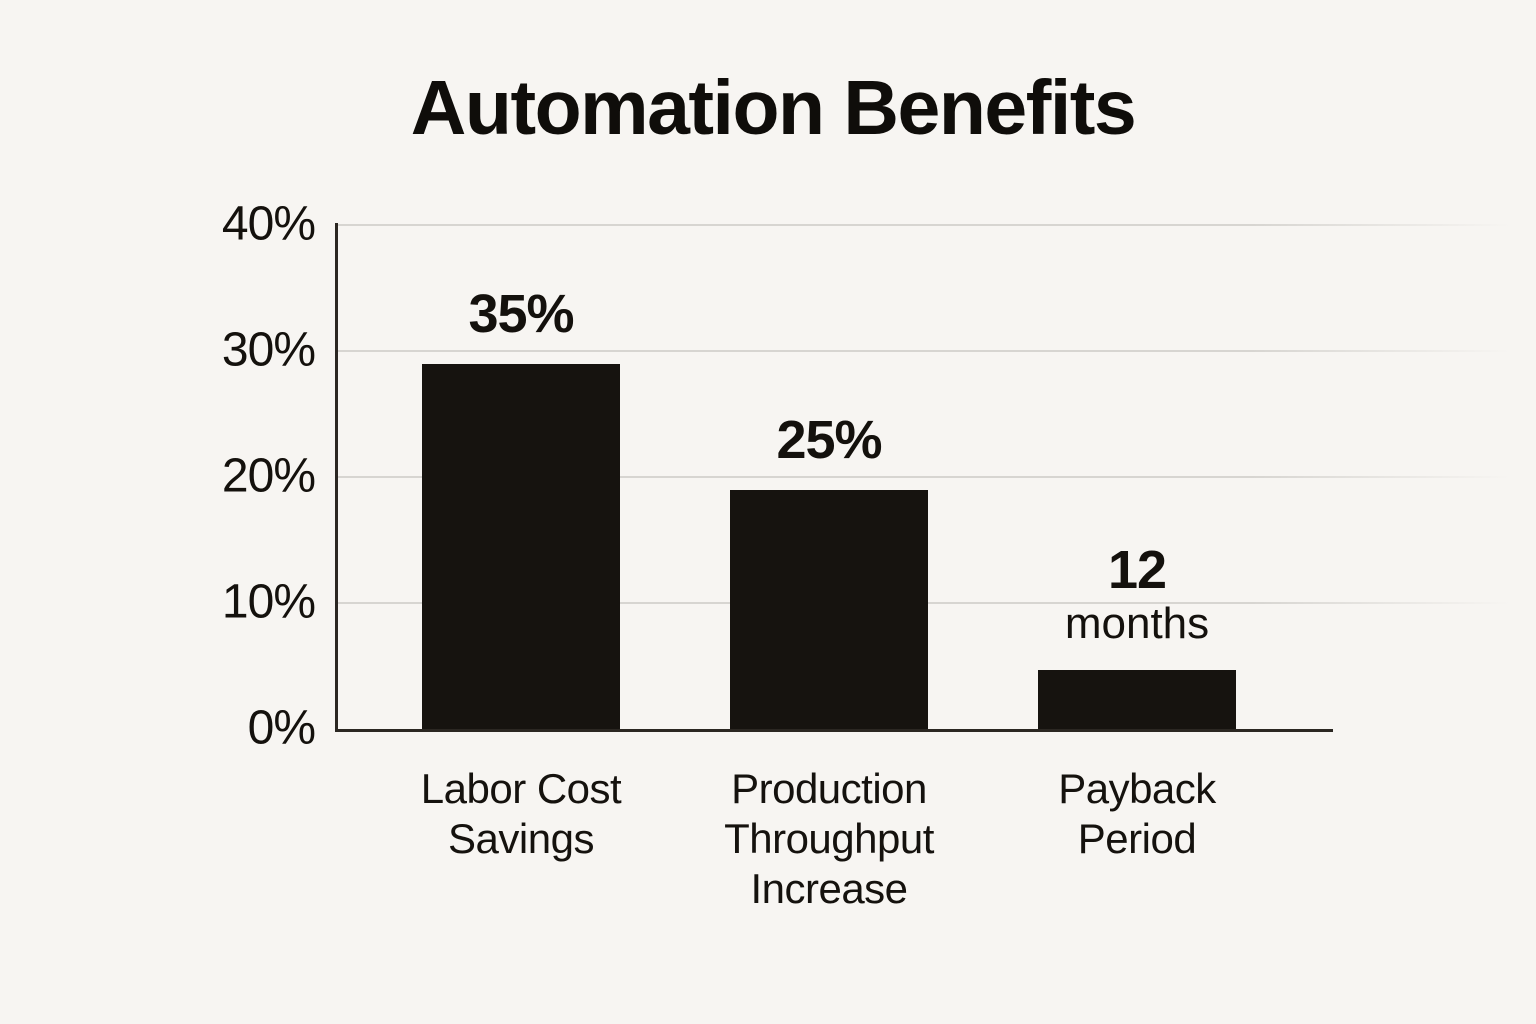 The image size is (1536, 1024). Describe the element at coordinates (829, 888) in the screenshot. I see `x-axis-label-line: Increase` at that location.